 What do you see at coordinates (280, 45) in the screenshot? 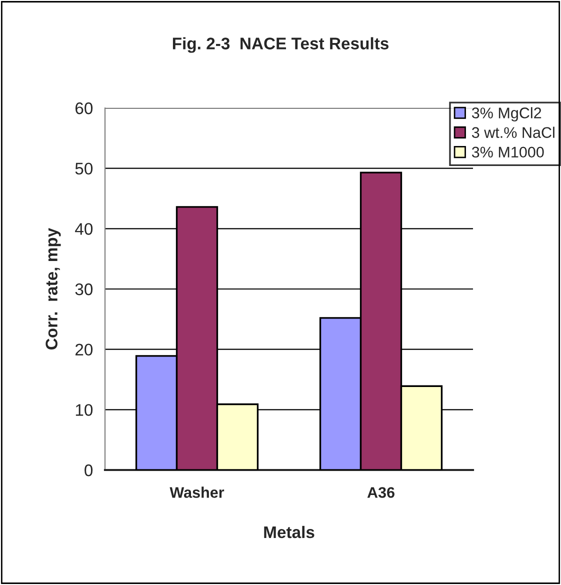
I see `chart-title: Fig. 2-3 NACE Test Results` at bounding box center [280, 45].